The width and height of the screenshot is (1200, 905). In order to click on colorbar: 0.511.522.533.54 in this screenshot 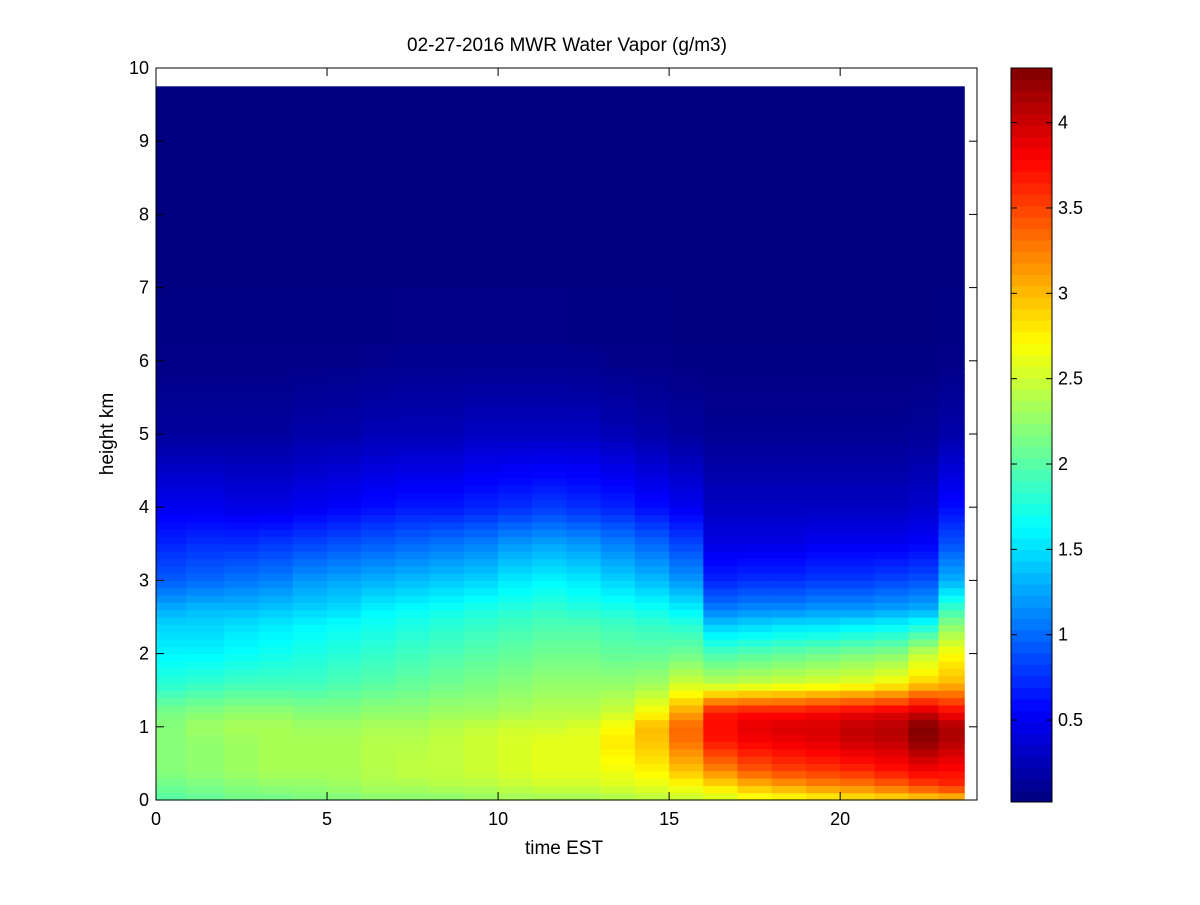, I will do `click(1046, 435)`.